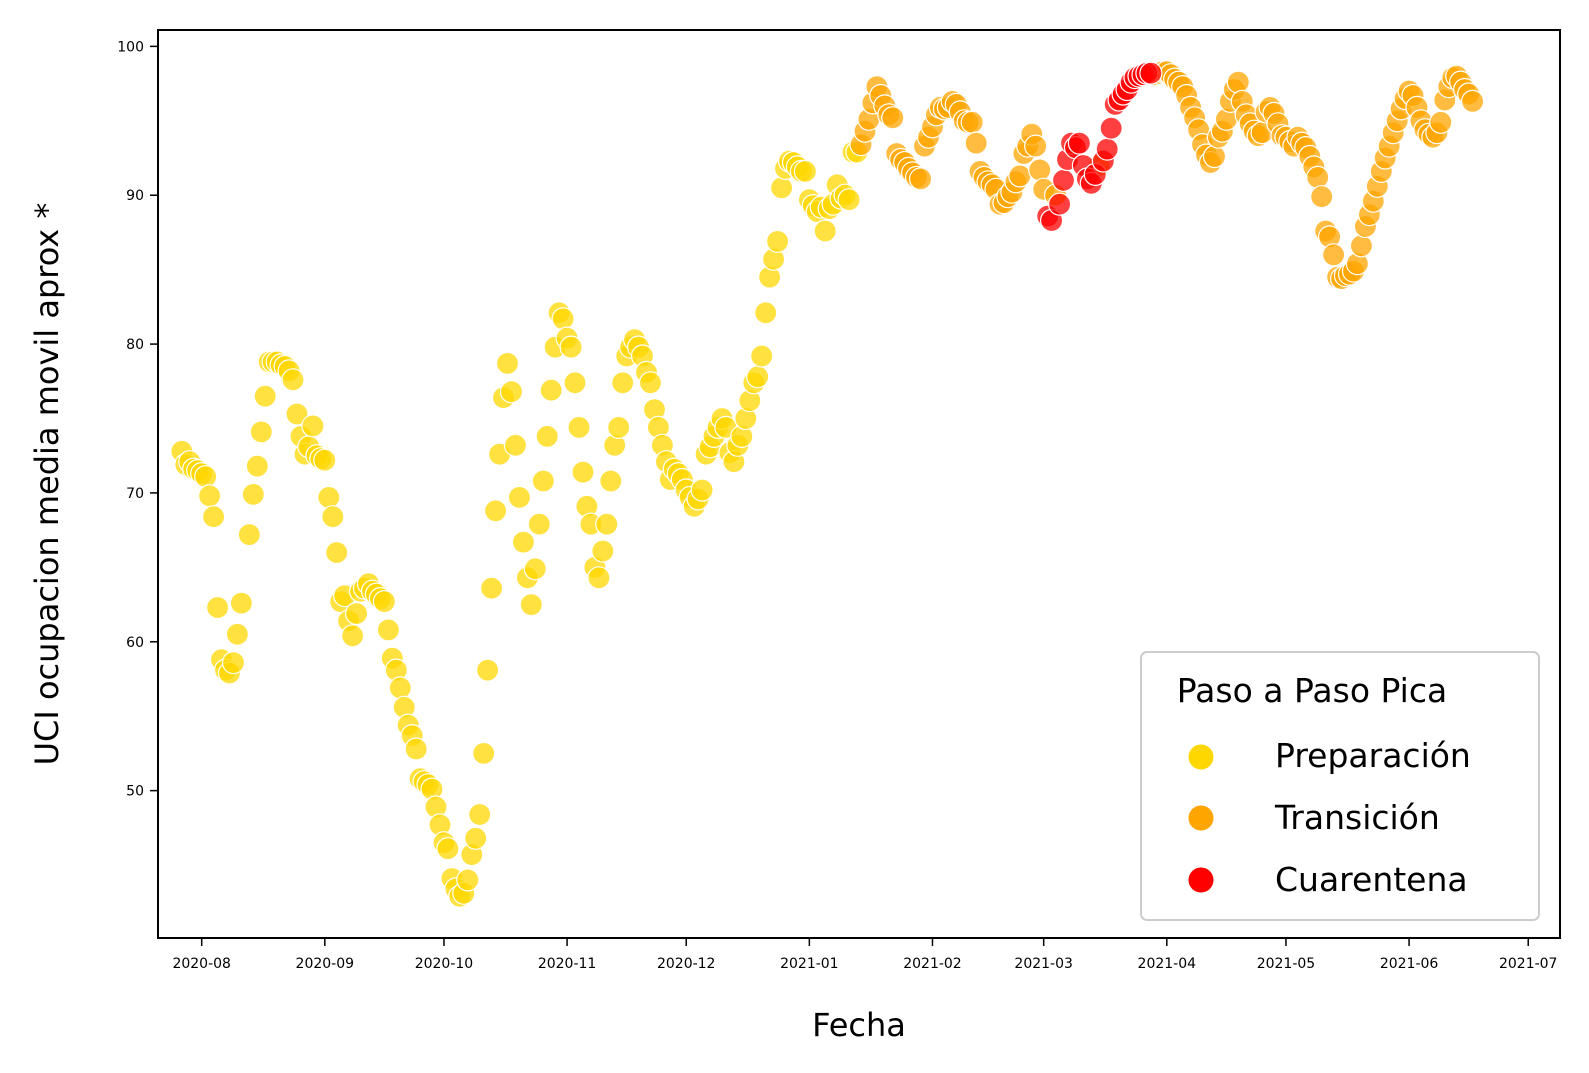 Image resolution: width=1589 pixels, height=1073 pixels. I want to click on y-tick-label: 100, so click(130, 47).